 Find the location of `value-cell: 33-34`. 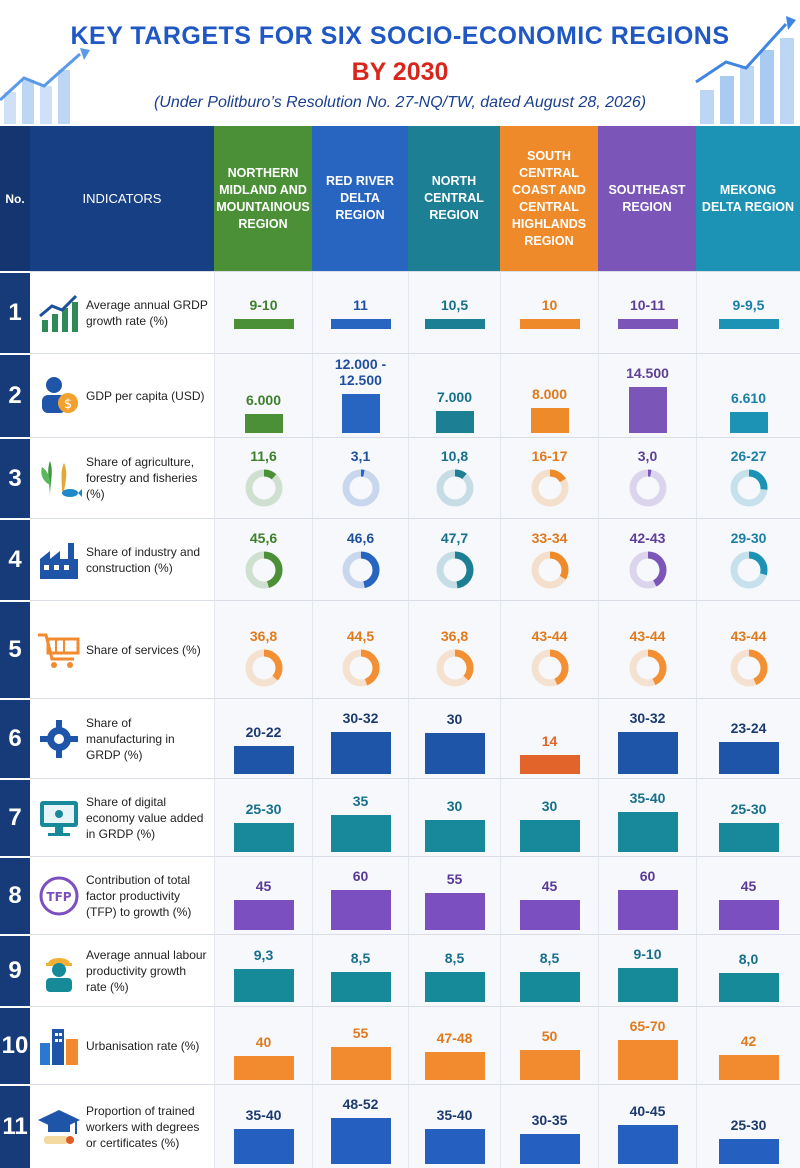

value-cell: 33-34 is located at coordinates (549, 559).